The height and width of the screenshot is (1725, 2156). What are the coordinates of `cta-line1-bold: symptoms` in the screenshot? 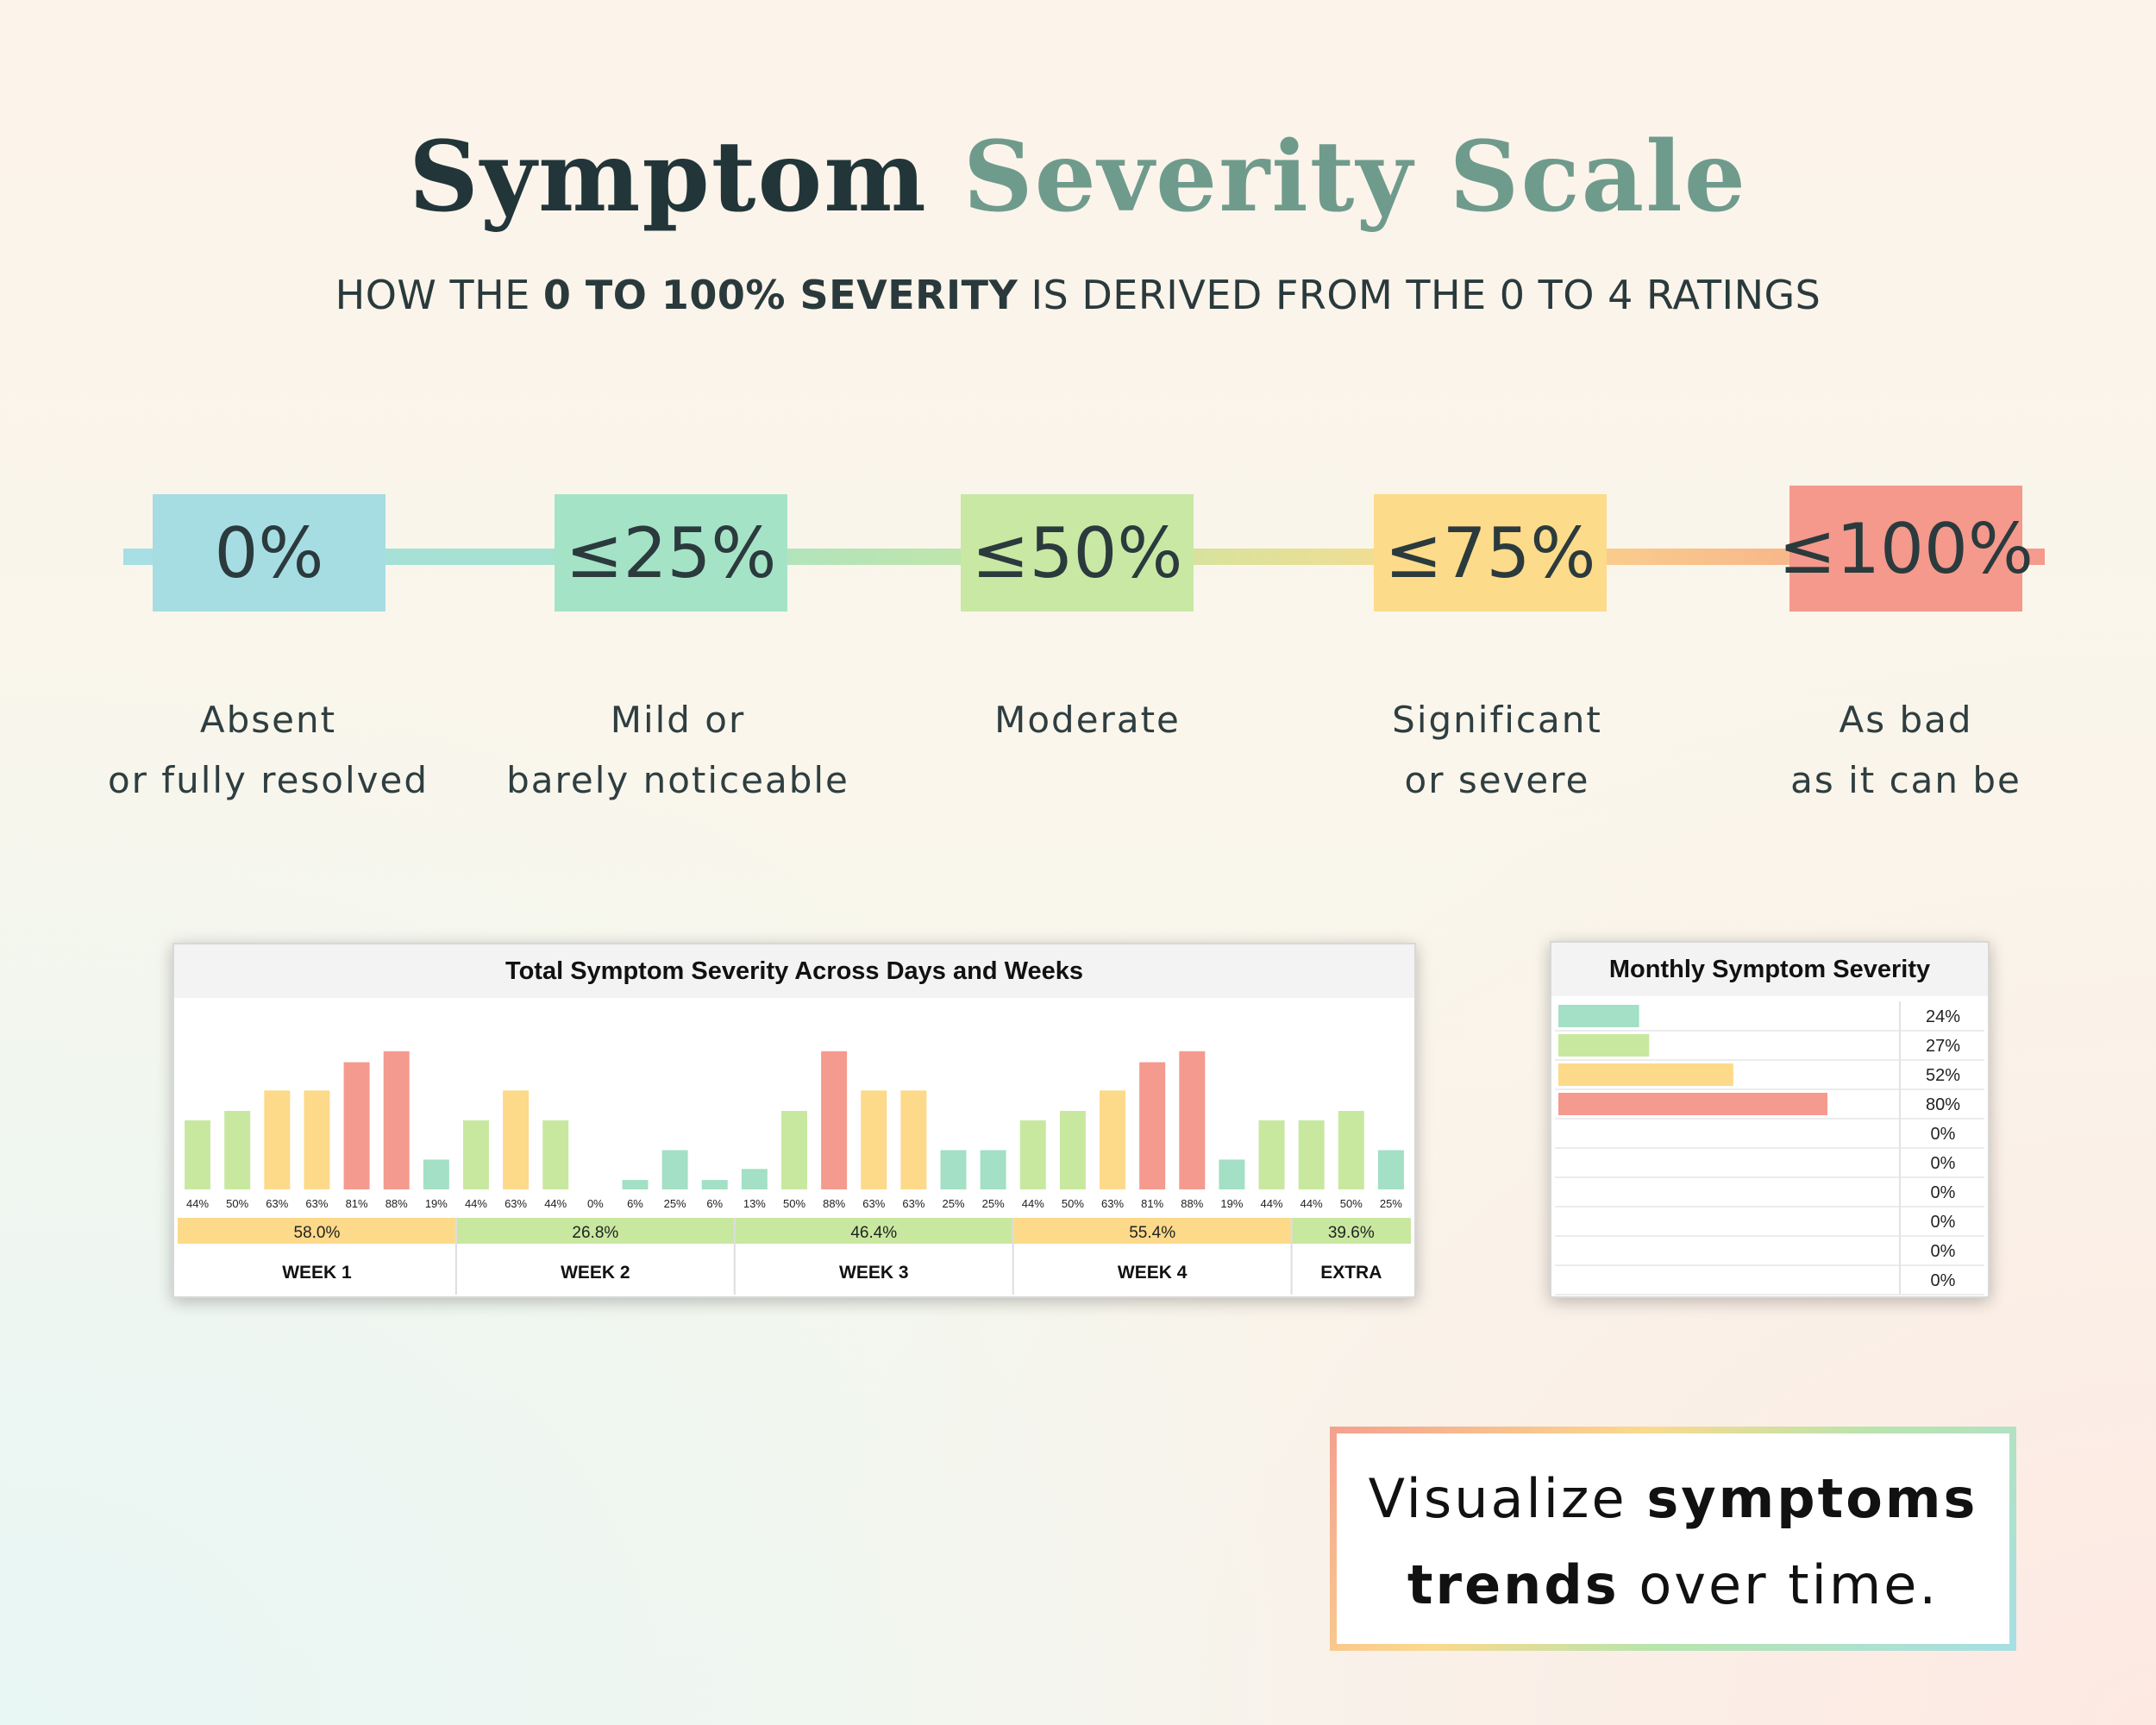 It's located at (1812, 1499).